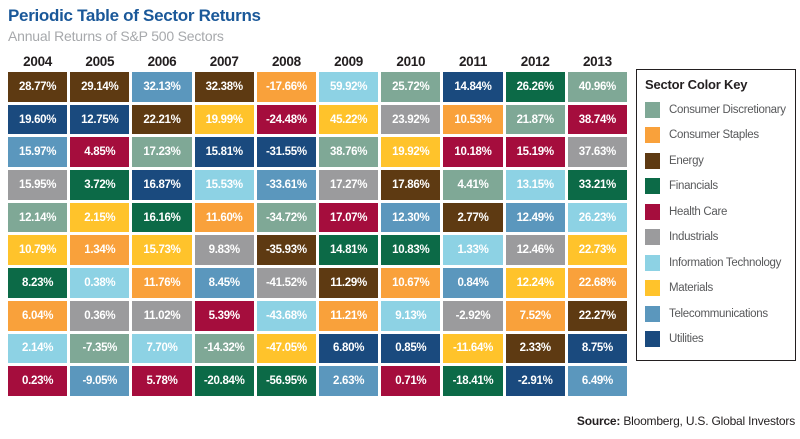 The image size is (800, 439). What do you see at coordinates (652, 339) in the screenshot?
I see `utilities-swatch-icon` at bounding box center [652, 339].